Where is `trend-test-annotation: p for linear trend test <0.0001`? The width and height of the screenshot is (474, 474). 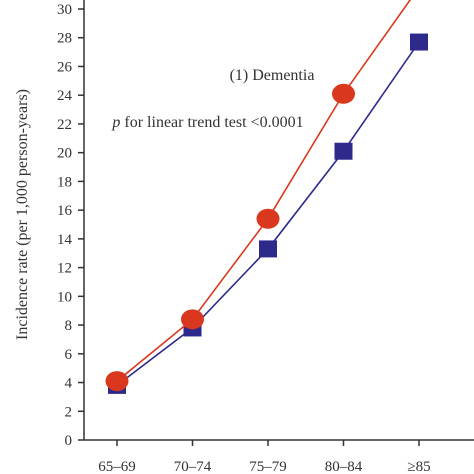 trend-test-annotation: p for linear trend test <0.0001 is located at coordinates (207, 122).